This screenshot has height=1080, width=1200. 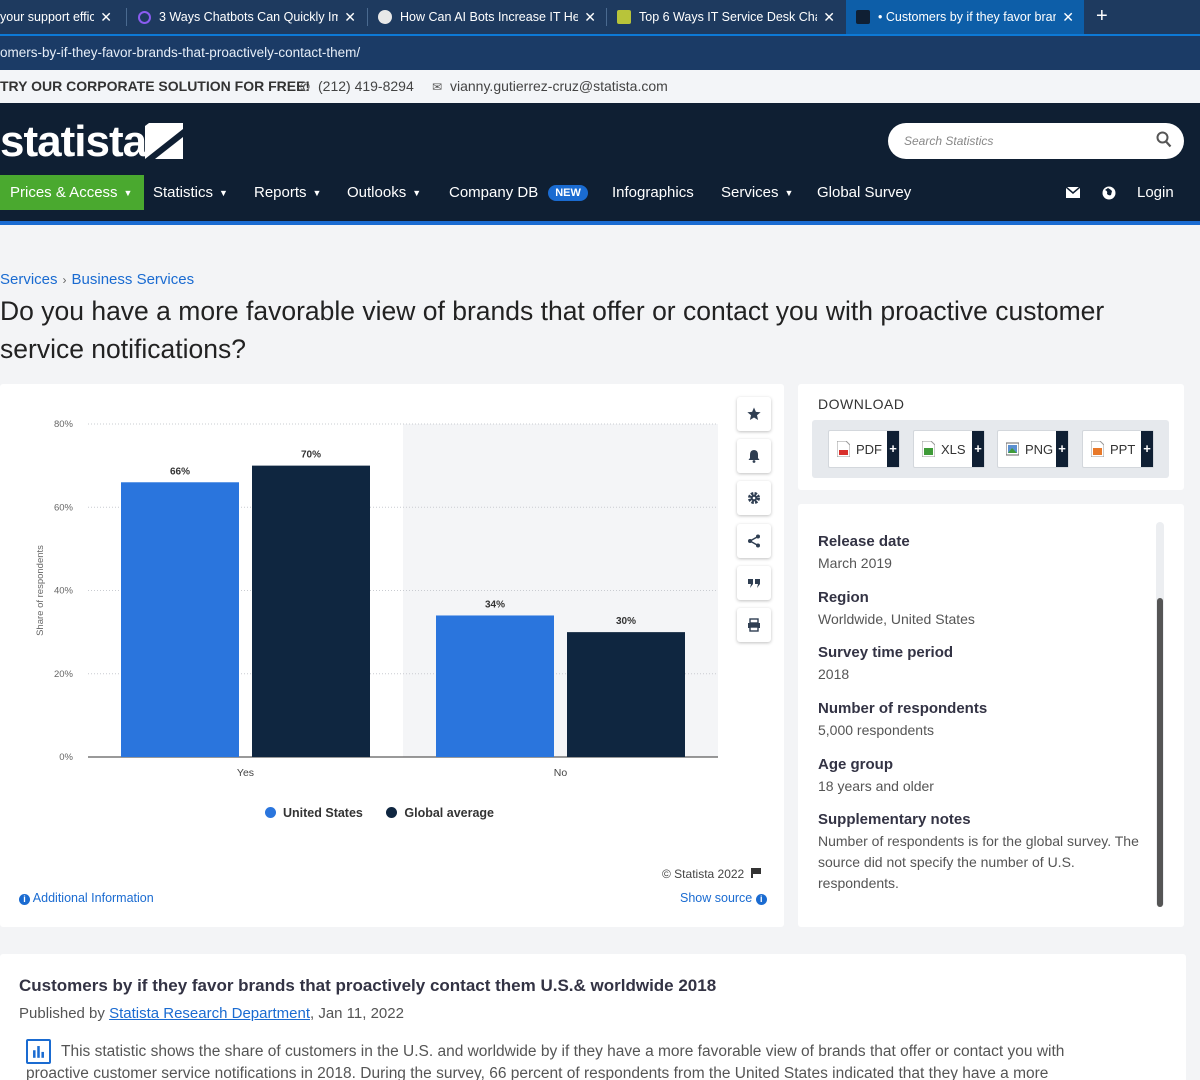 I want to click on survey-time-period: Survey time period 2018, so click(x=988, y=664).